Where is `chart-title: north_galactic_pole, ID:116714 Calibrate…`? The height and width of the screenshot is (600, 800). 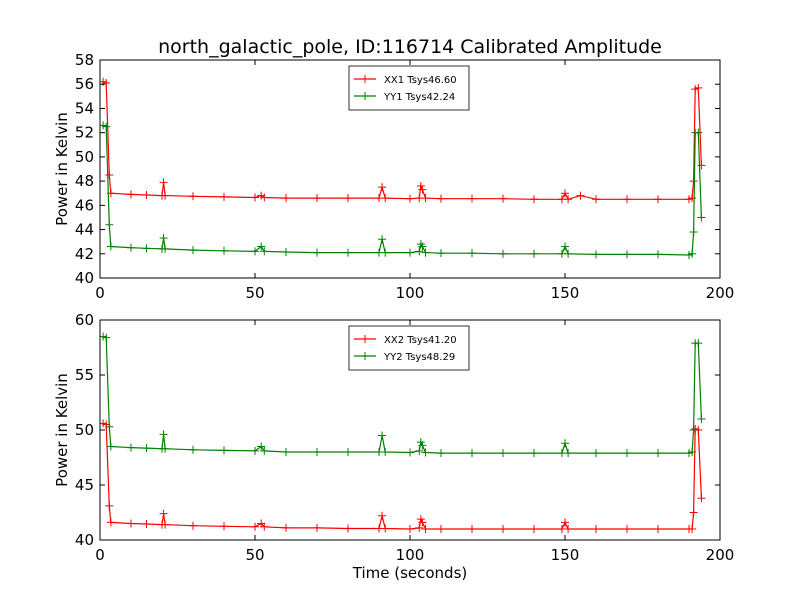 chart-title: north_galactic_pole, ID:116714 Calibrate… is located at coordinates (410, 47).